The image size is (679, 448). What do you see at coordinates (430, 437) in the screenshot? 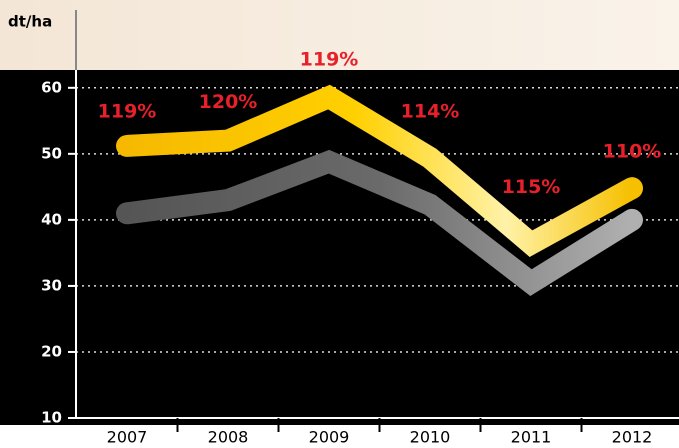
I see `x-tick-label: 2010` at bounding box center [430, 437].